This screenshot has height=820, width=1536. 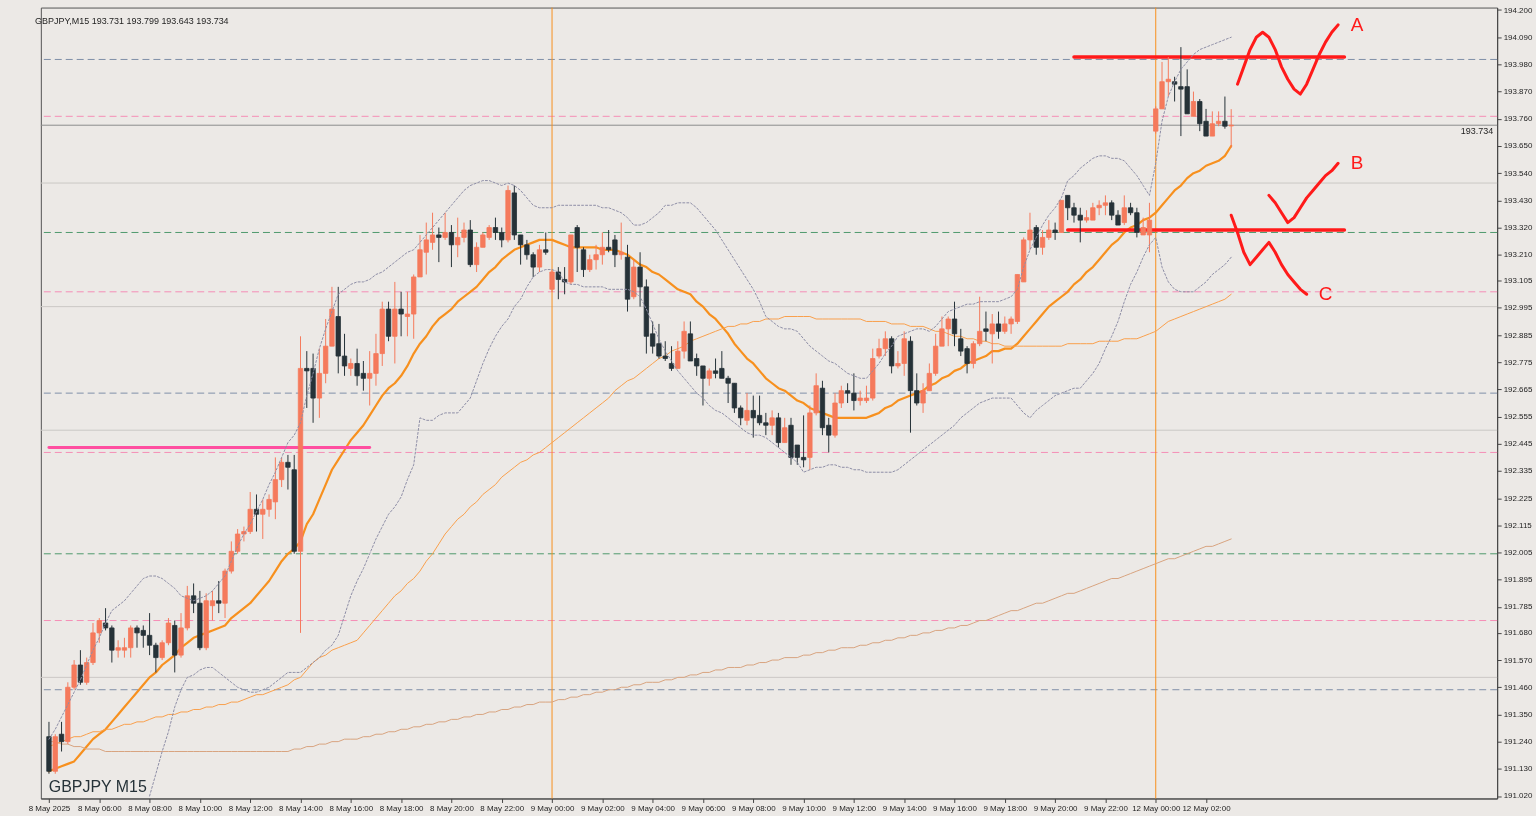 I want to click on series-label: C, so click(x=1325, y=294).